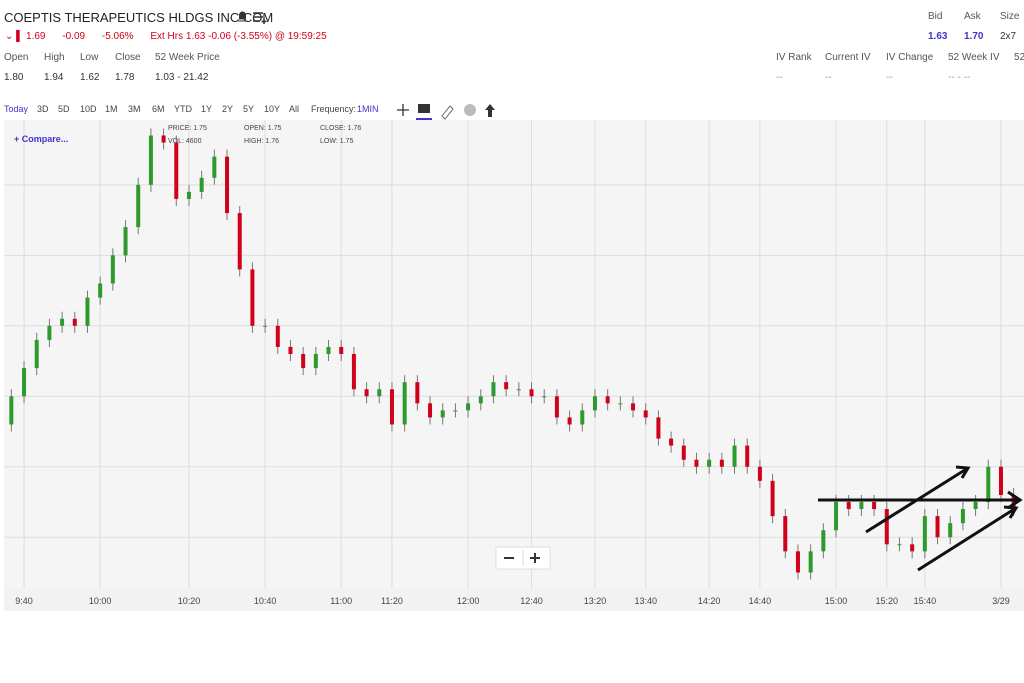  Describe the element at coordinates (90, 77) in the screenshot. I see `stat-value: 1.62` at that location.